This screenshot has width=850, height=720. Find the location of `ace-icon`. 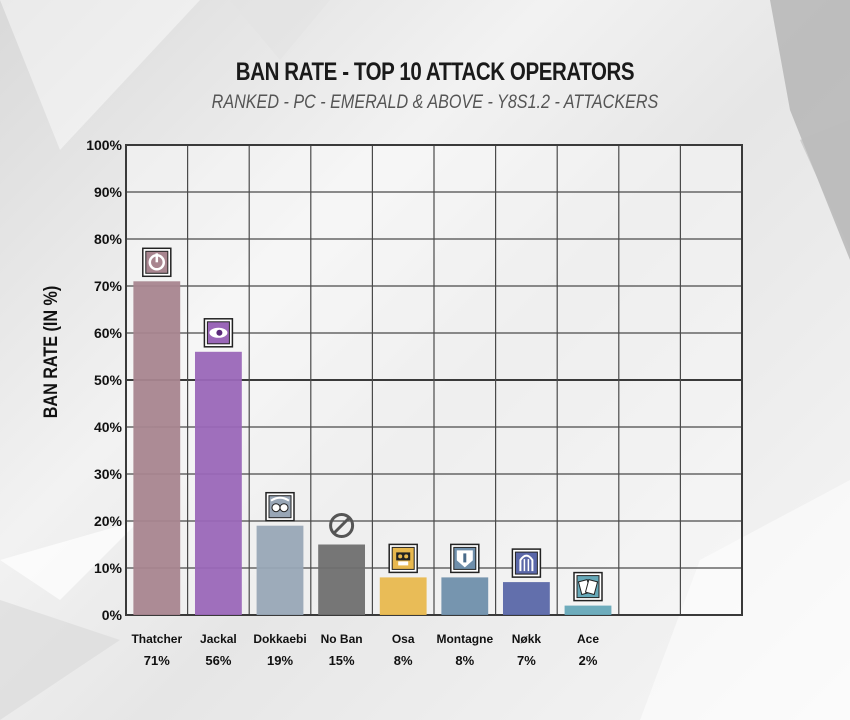

ace-icon is located at coordinates (588, 586).